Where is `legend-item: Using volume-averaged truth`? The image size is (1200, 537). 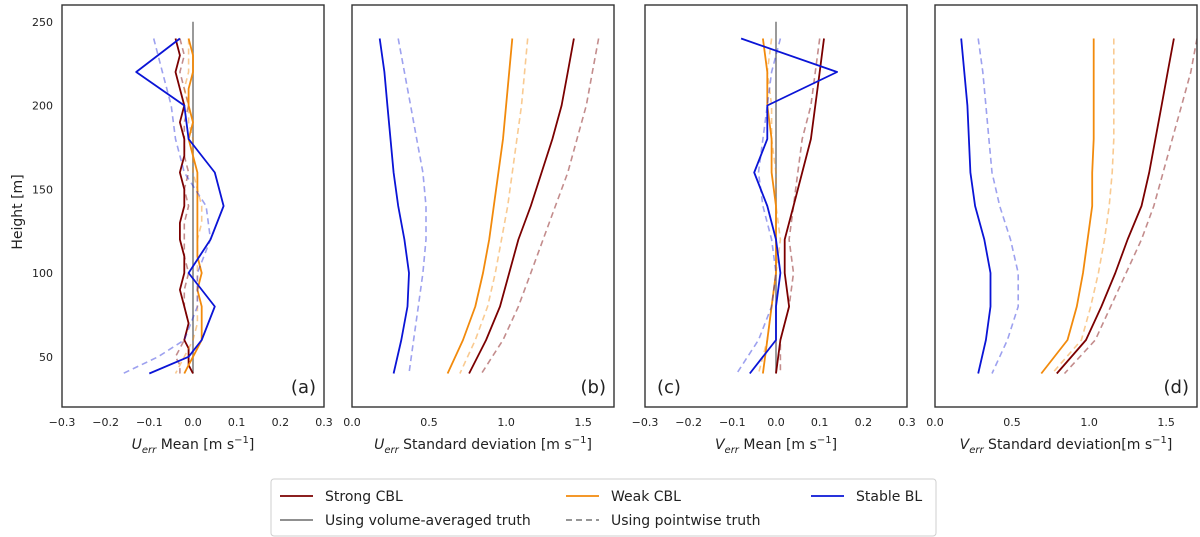 legend-item: Using volume-averaged truth is located at coordinates (405, 521).